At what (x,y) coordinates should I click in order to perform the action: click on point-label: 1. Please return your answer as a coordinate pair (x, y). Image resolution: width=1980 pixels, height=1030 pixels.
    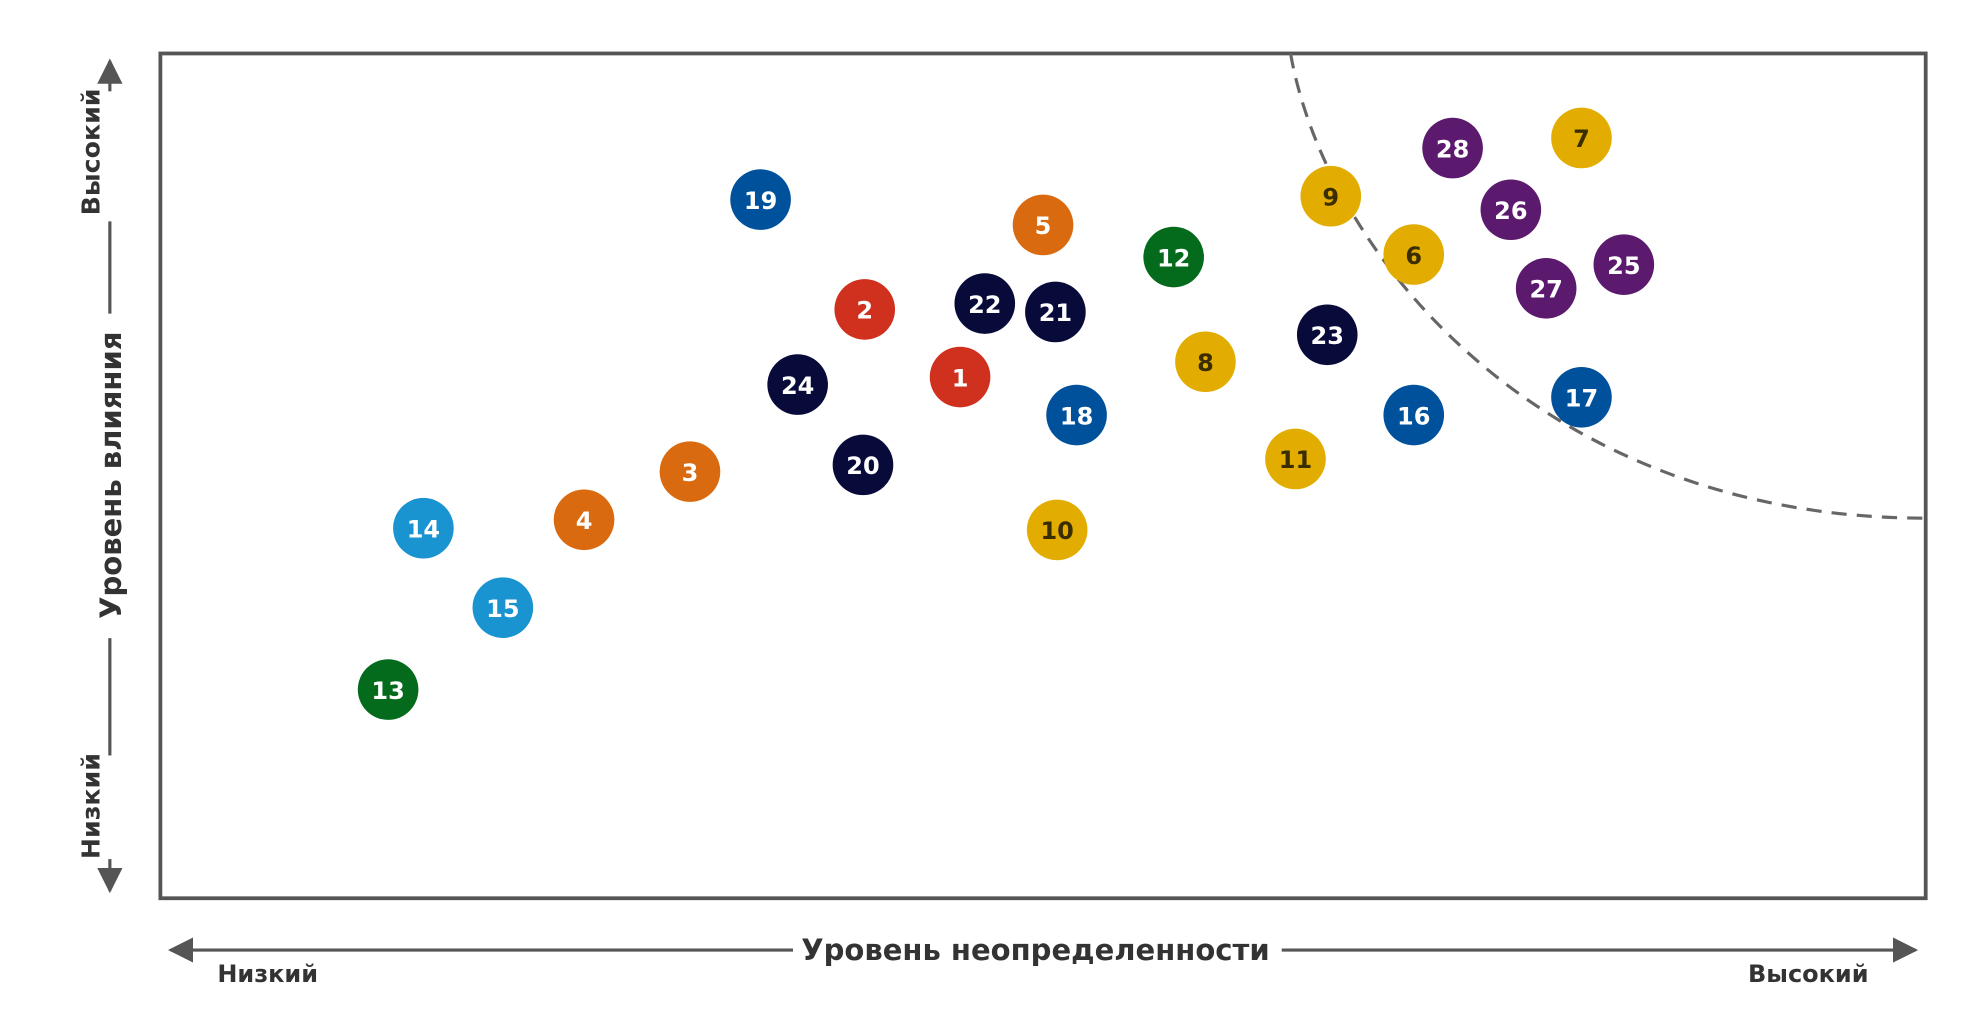
    Looking at the image, I should click on (960, 378).